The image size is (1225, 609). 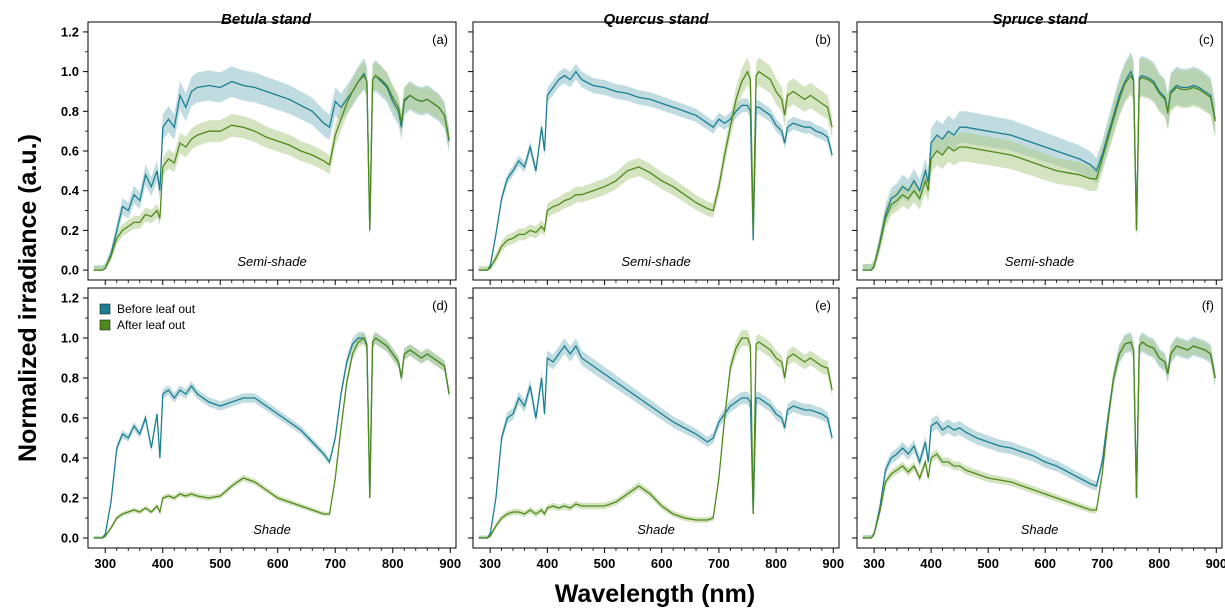 What do you see at coordinates (147, 317) in the screenshot?
I see `legend: Before leaf out After leaf out` at bounding box center [147, 317].